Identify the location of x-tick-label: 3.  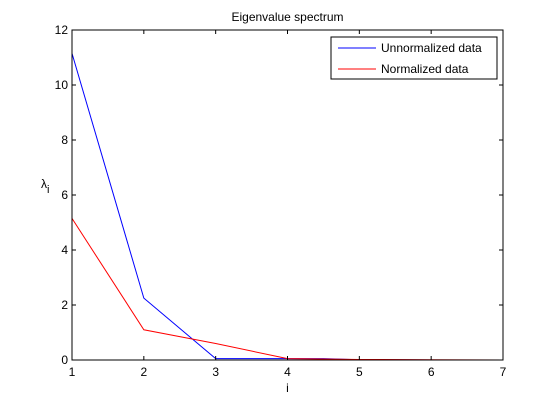
(215, 372).